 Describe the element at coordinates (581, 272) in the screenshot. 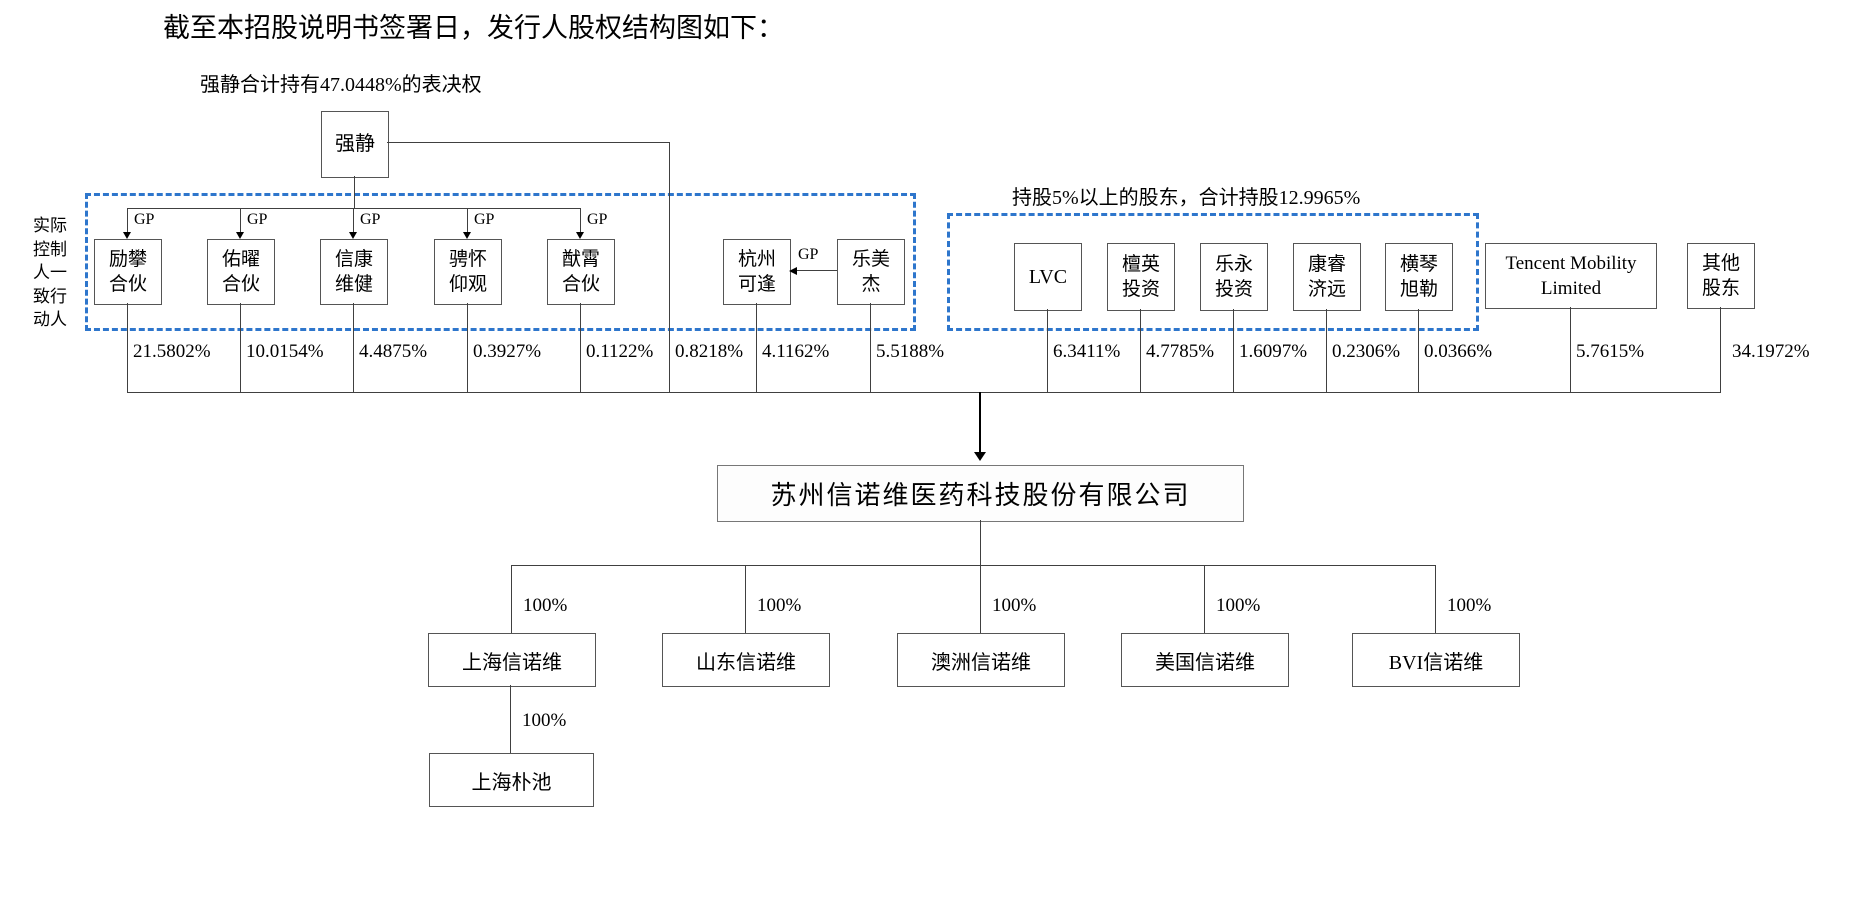

I see `shareholder-box-youxiao: 猷霄 合伙` at that location.